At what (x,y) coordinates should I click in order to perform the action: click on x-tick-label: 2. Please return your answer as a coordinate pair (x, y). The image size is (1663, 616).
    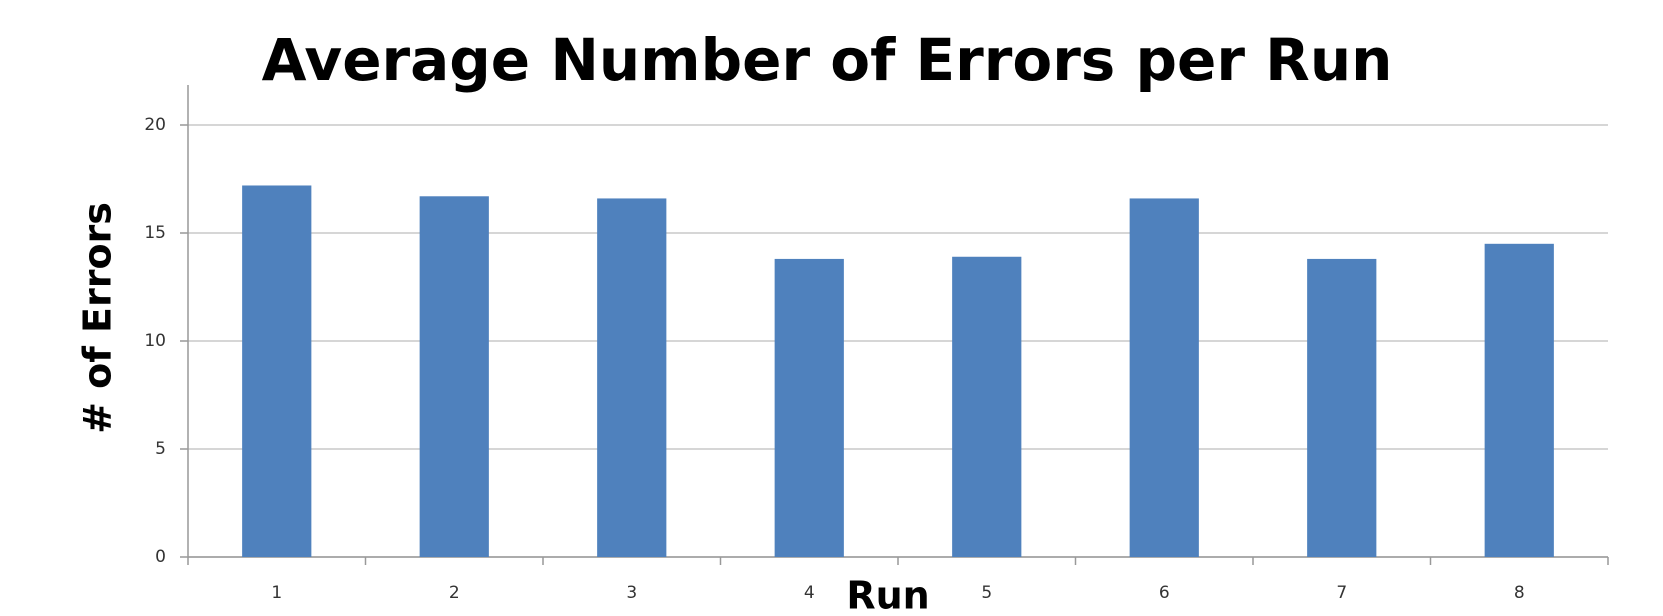
    Looking at the image, I should click on (454, 593).